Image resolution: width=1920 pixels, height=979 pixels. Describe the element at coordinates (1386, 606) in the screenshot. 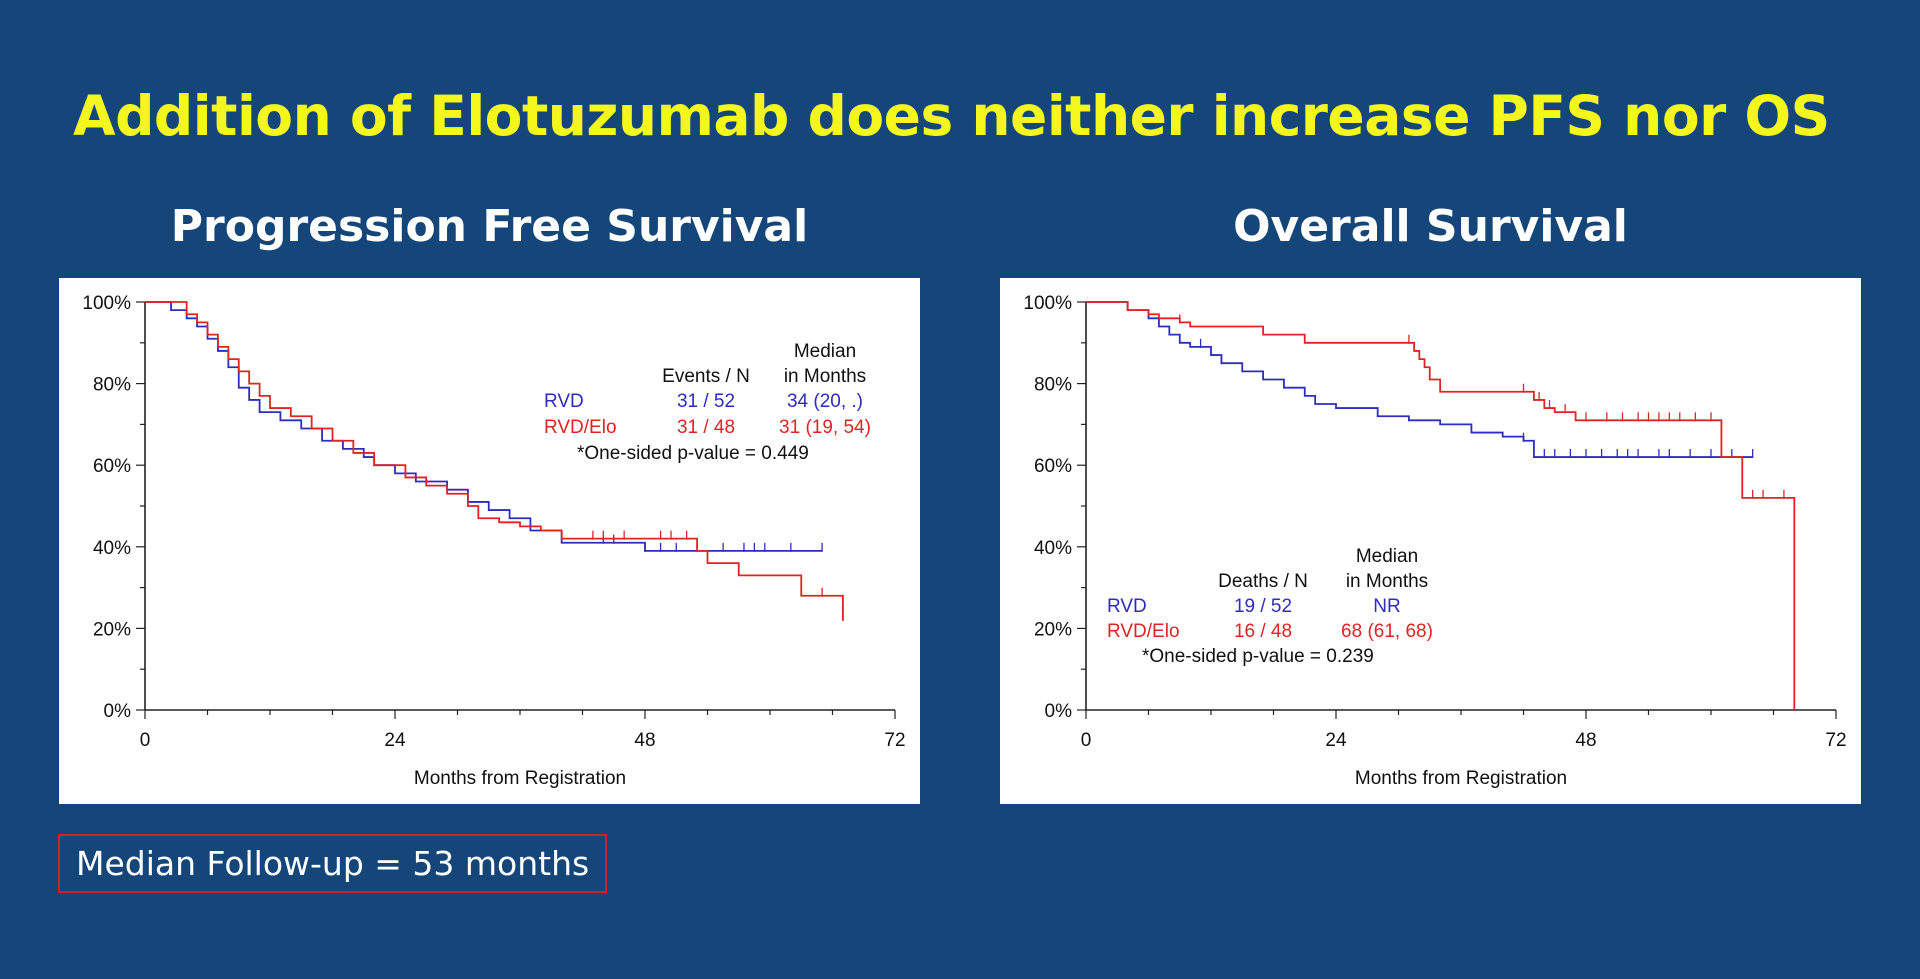

I see `legend-series-median: NR` at that location.